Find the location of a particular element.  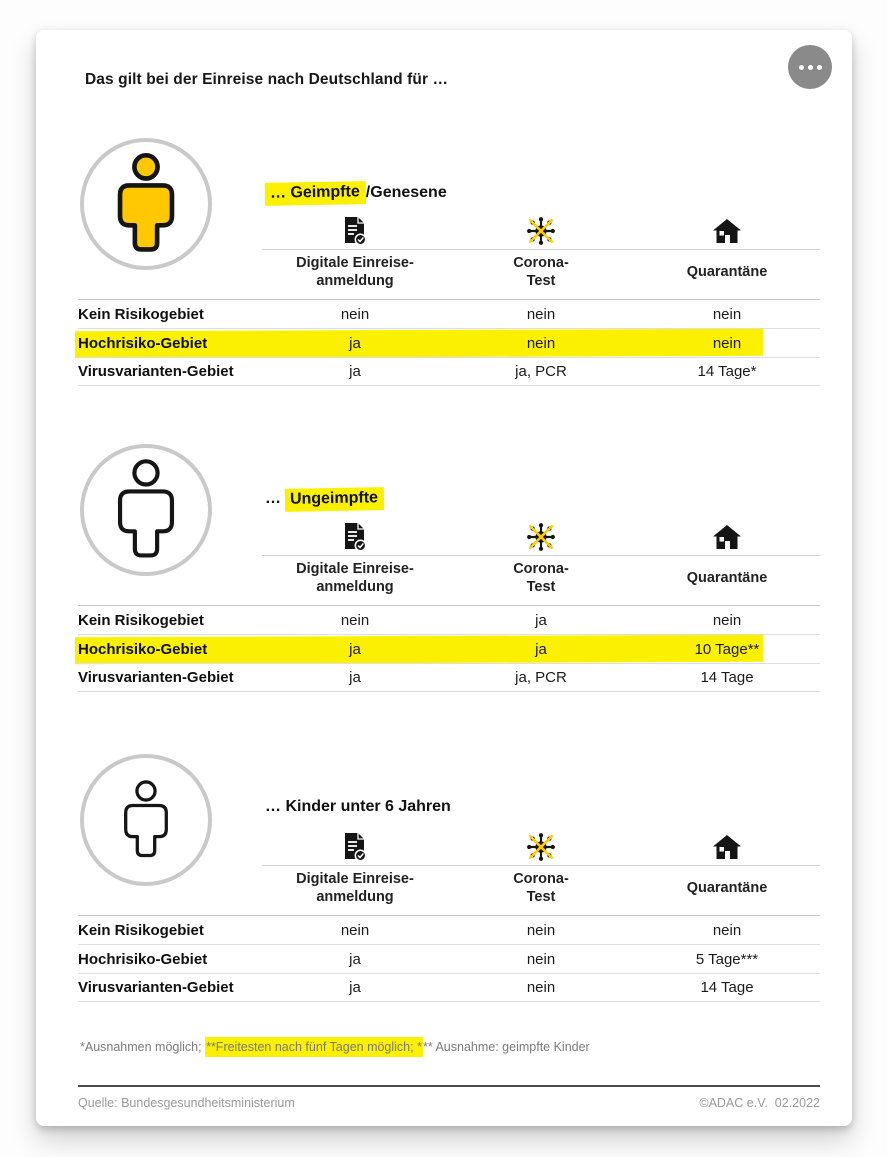

vaccinated-person-icon is located at coordinates (146, 202).